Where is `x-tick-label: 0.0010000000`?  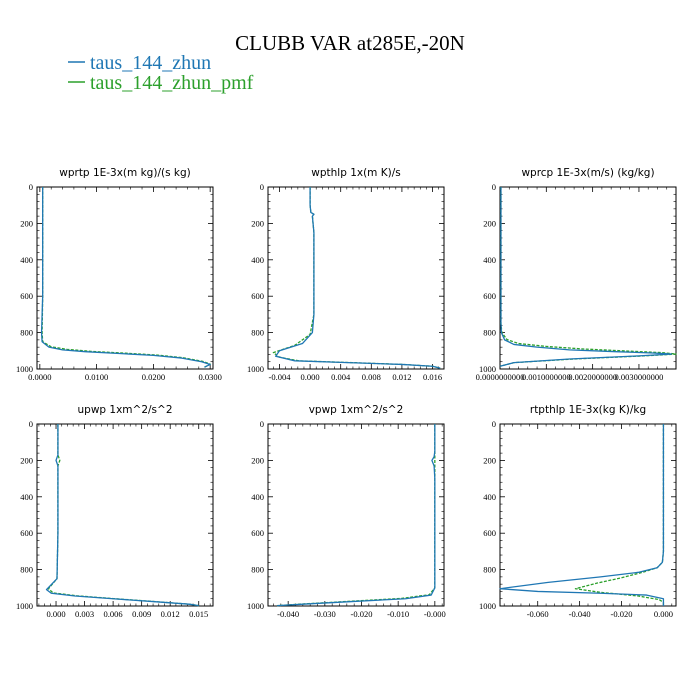 x-tick-label: 0.0010000000 is located at coordinates (546, 377).